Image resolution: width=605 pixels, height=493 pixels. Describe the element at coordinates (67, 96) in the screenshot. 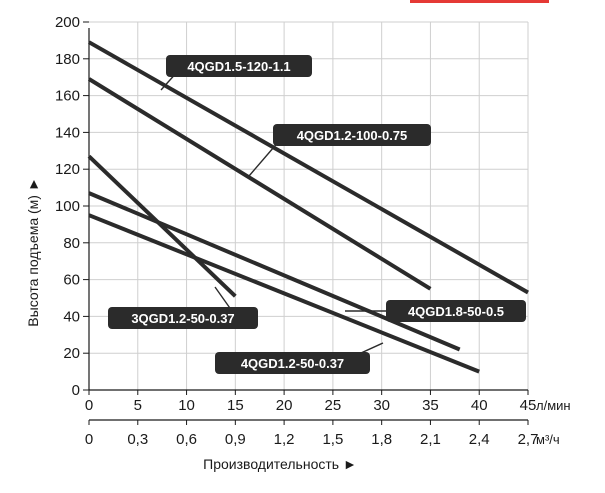

I see `y-tick-label: 160` at that location.